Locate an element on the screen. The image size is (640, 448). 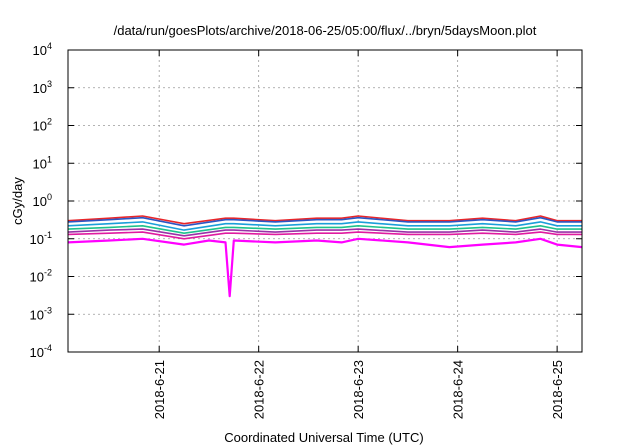
y-tick-label: 10⁻³ is located at coordinates (41, 313).